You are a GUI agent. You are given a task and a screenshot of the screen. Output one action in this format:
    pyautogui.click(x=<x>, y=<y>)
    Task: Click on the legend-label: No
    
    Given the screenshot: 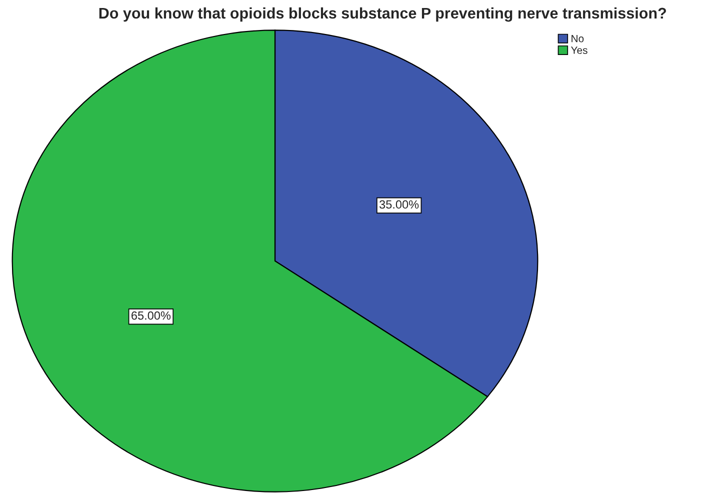 What is the action you would take?
    pyautogui.click(x=578, y=38)
    